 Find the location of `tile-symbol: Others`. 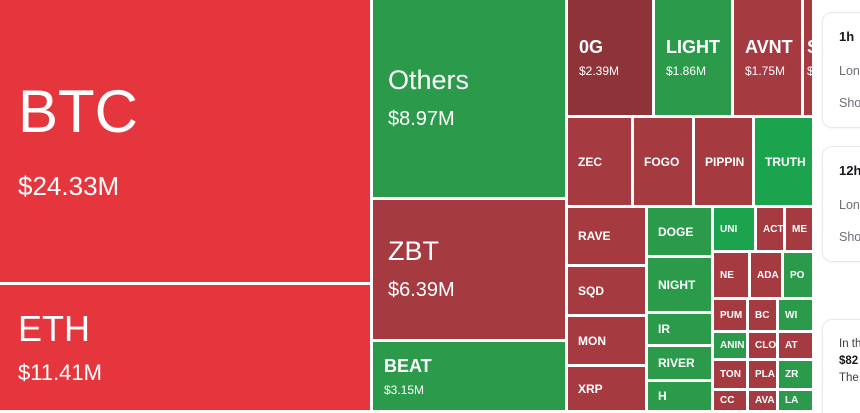

tile-symbol: Others is located at coordinates (429, 80).